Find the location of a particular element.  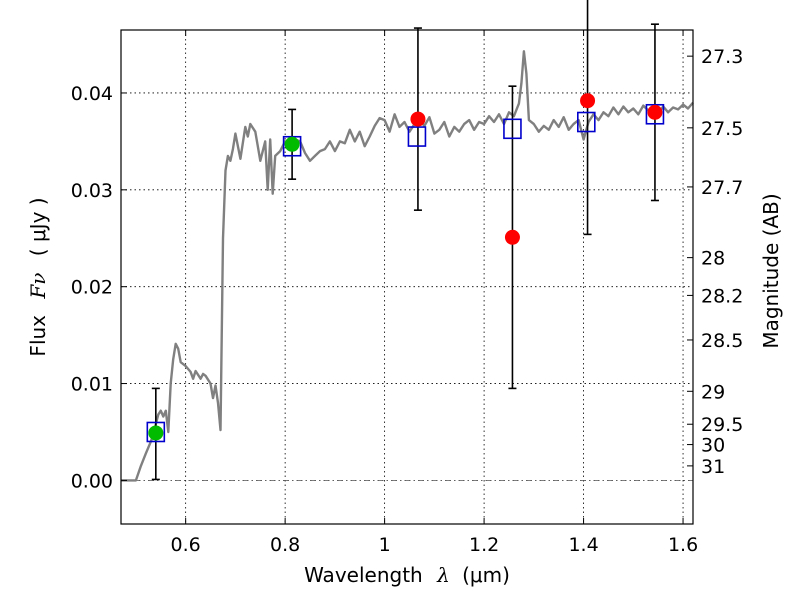

y-tick-label: 0.02 is located at coordinates (92, 288).